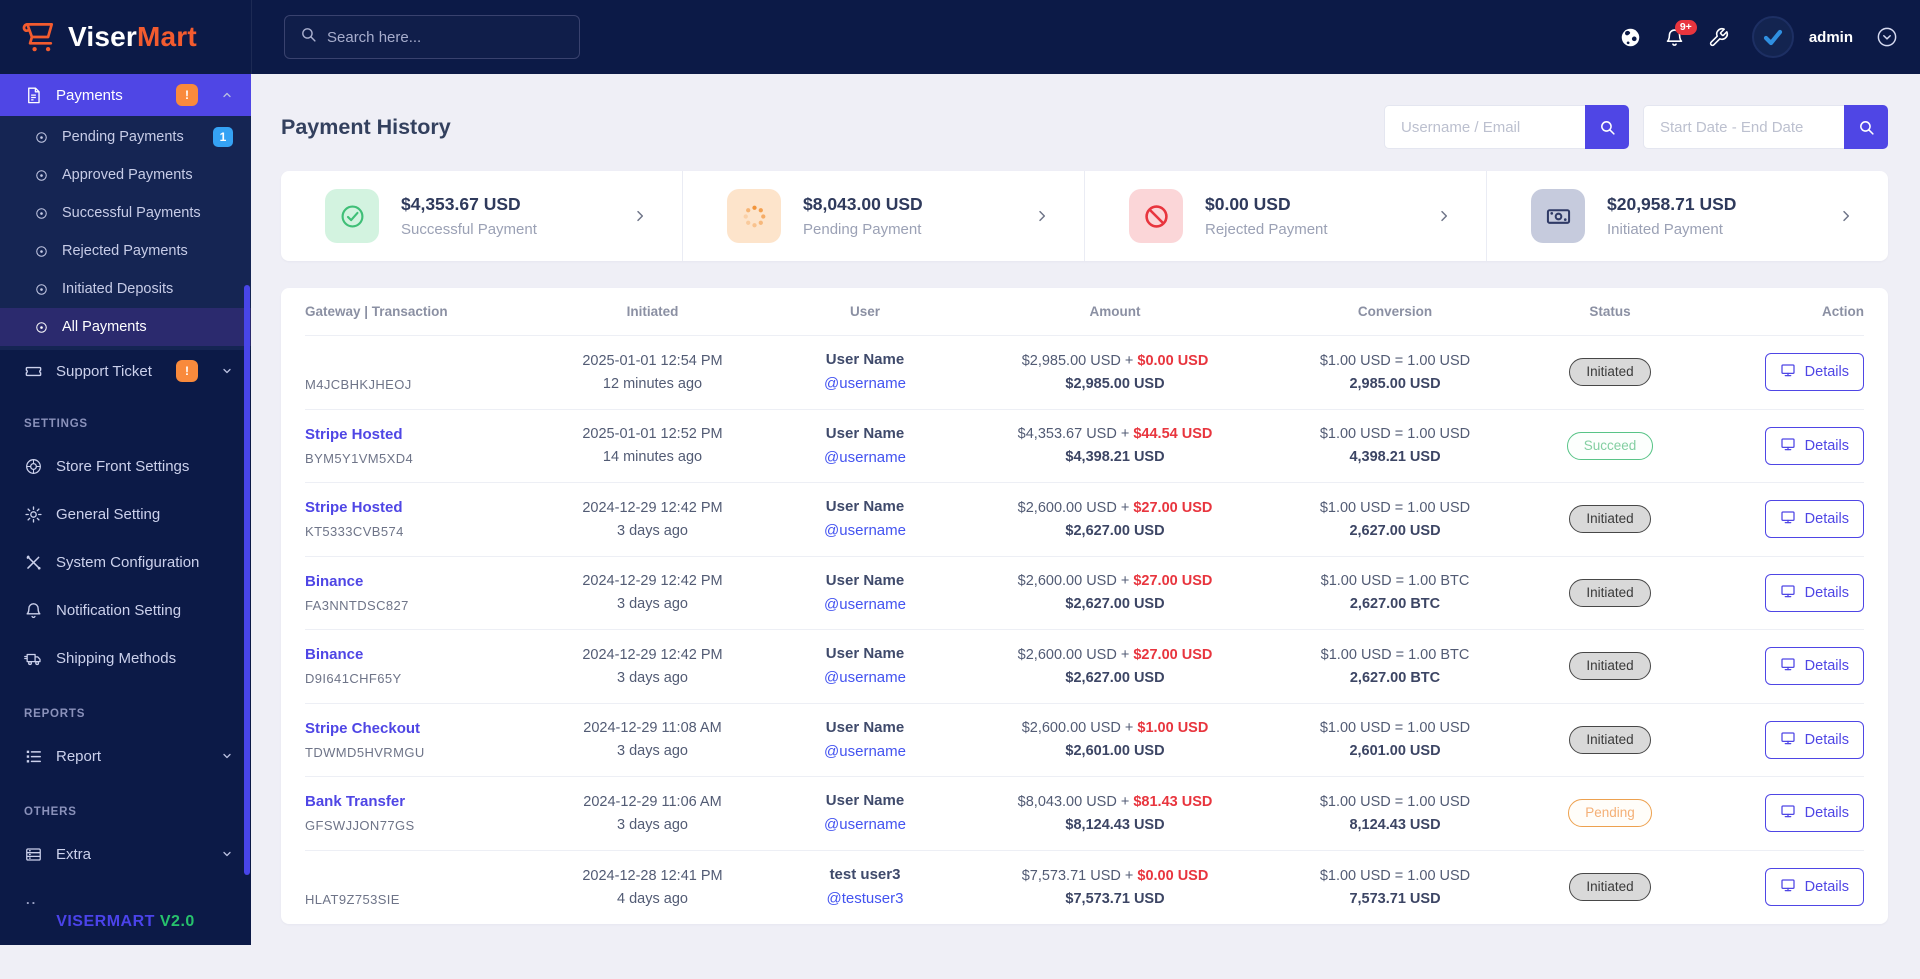 The width and height of the screenshot is (1920, 979). Describe the element at coordinates (118, 289) in the screenshot. I see `sidebar-subitem-label: Initiated Deposits` at that location.